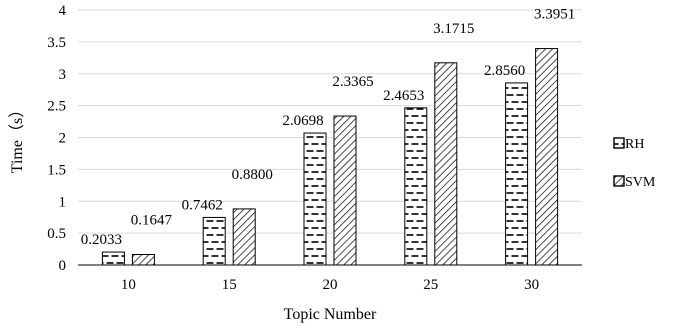 This screenshot has width=692, height=329. I want to click on data-label-rh-25: 2.4653, so click(403, 96).